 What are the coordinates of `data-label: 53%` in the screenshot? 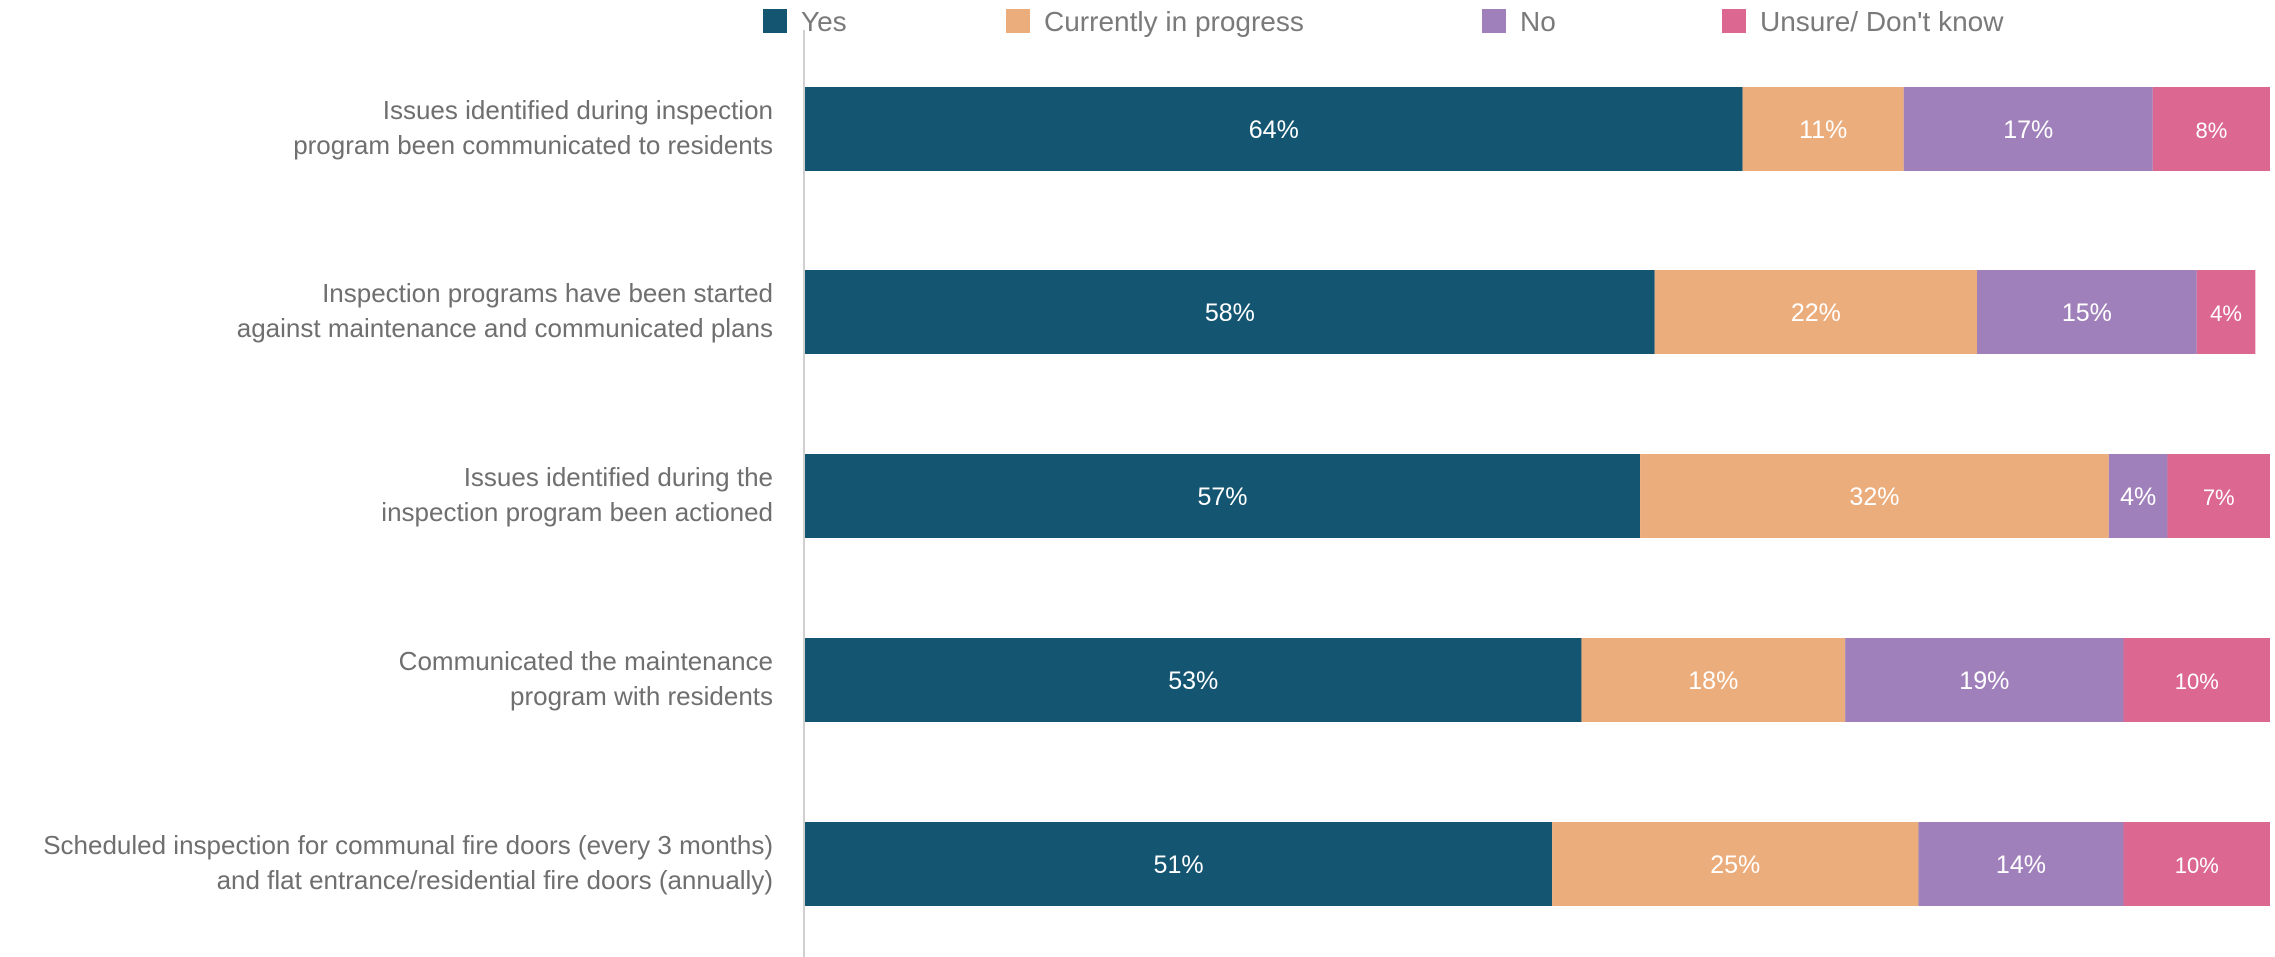 It's located at (1193, 681).